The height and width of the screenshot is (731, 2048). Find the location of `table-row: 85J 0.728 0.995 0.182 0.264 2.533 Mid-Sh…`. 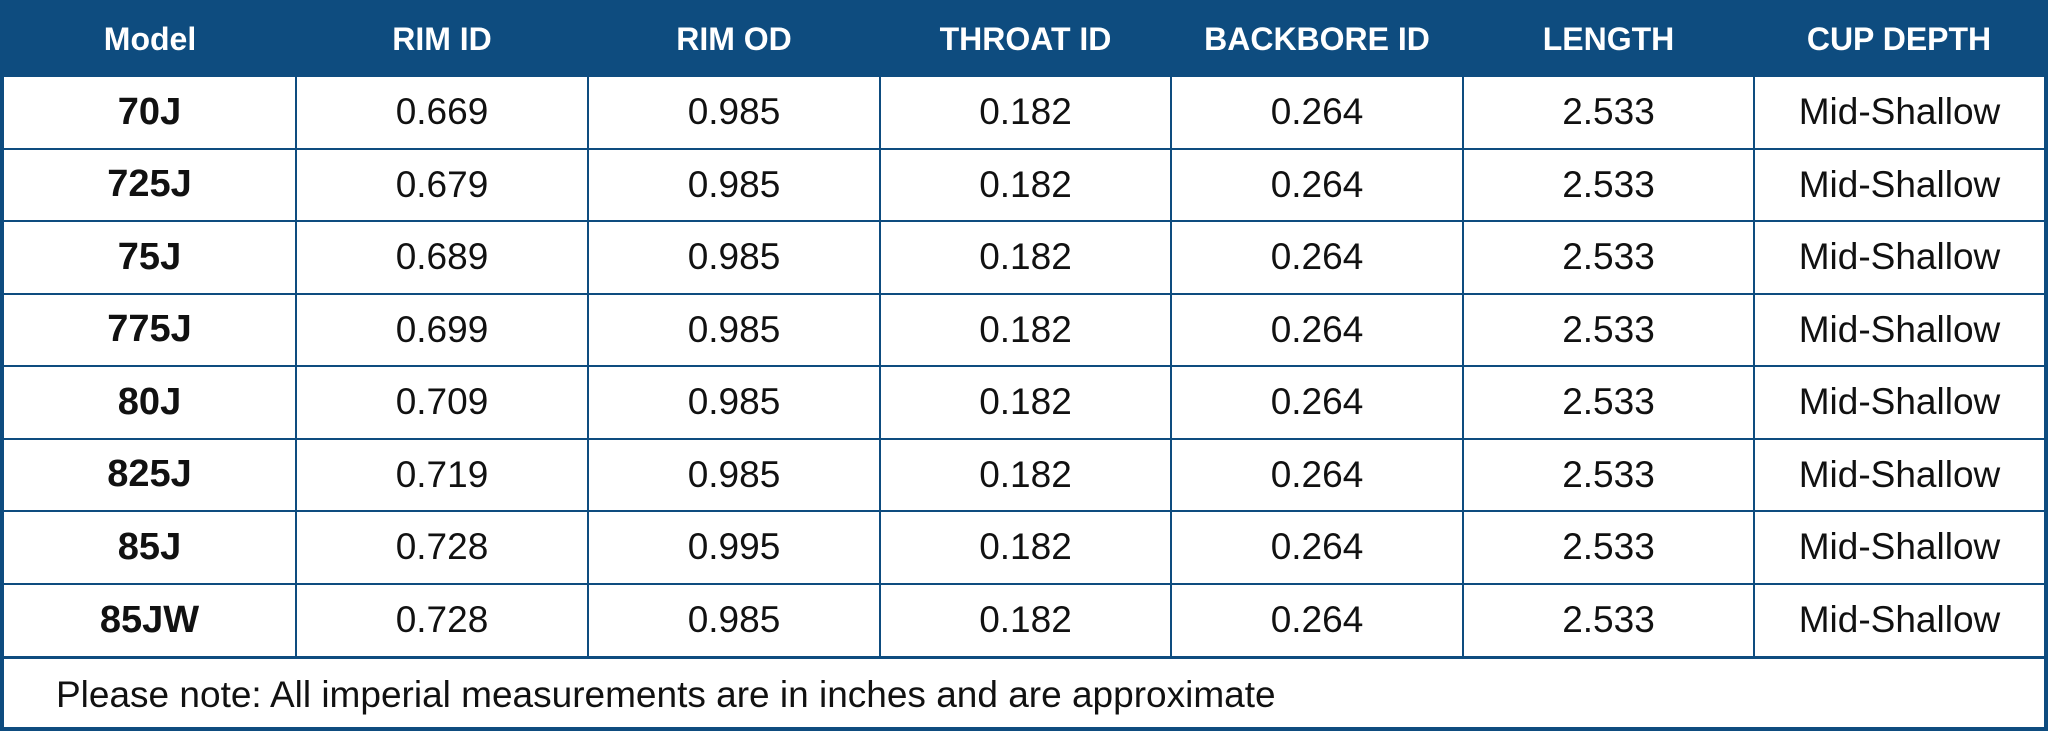

table-row: 85J 0.728 0.995 0.182 0.264 2.533 Mid-Sh… is located at coordinates (1024, 547).